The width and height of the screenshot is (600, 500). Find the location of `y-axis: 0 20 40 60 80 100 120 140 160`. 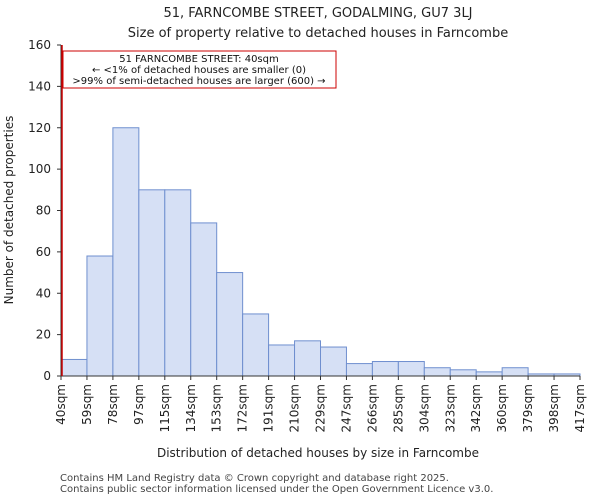

y-axis: 0 20 40 60 80 100 120 140 160 is located at coordinates (45, 210).